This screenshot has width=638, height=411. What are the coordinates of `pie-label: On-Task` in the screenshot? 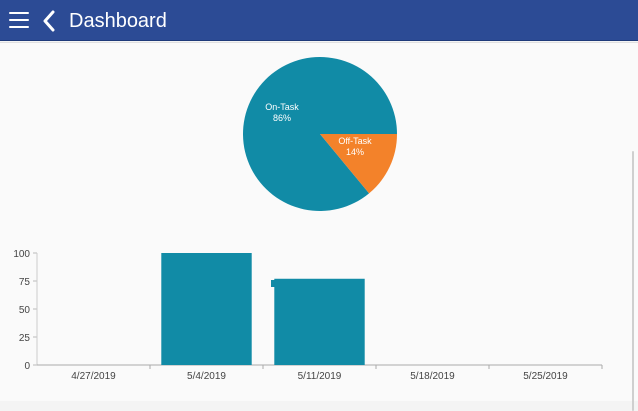 It's located at (282, 107).